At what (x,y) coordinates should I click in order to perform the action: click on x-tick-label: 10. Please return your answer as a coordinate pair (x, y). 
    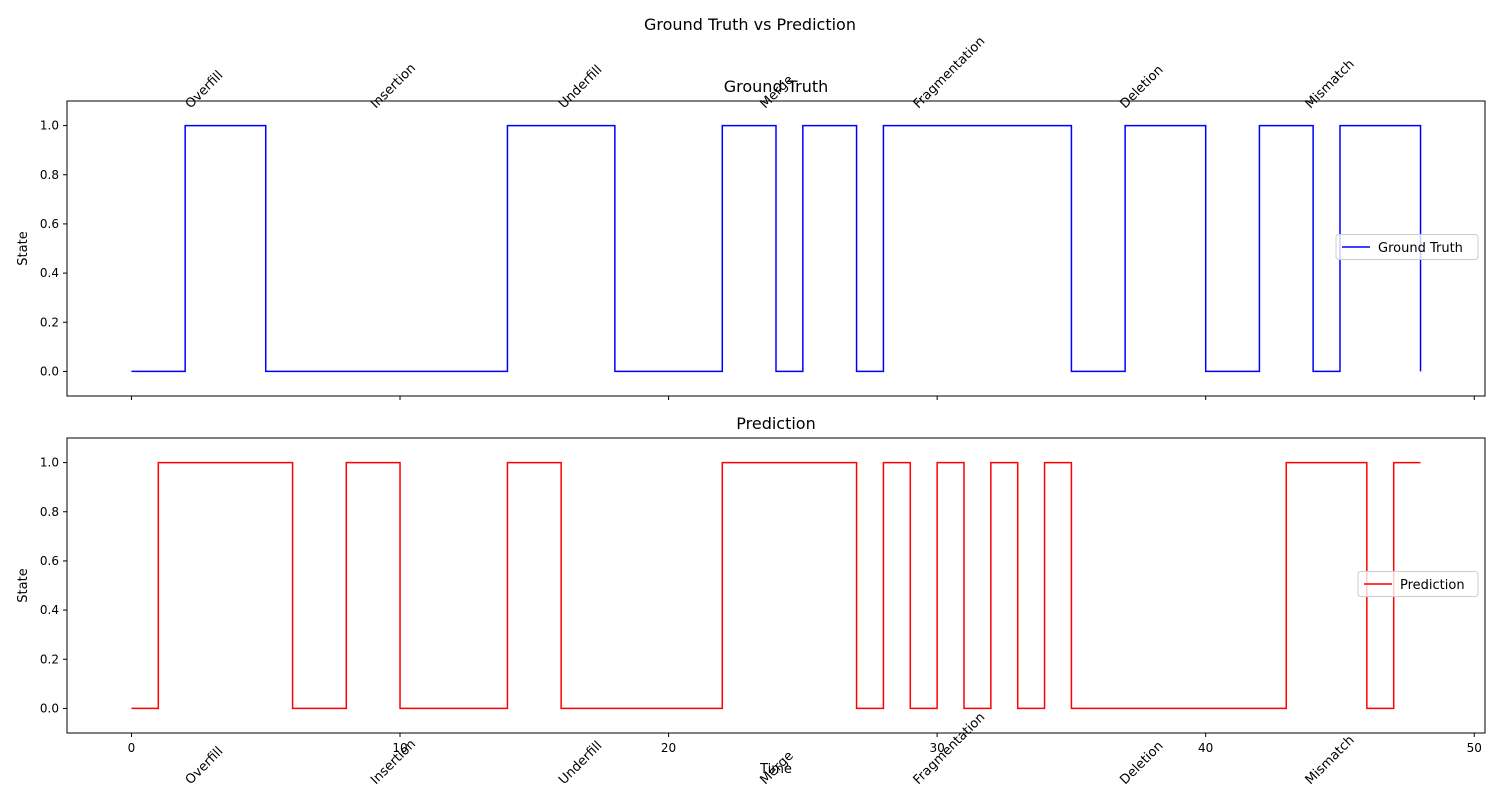
    Looking at the image, I should click on (399, 748).